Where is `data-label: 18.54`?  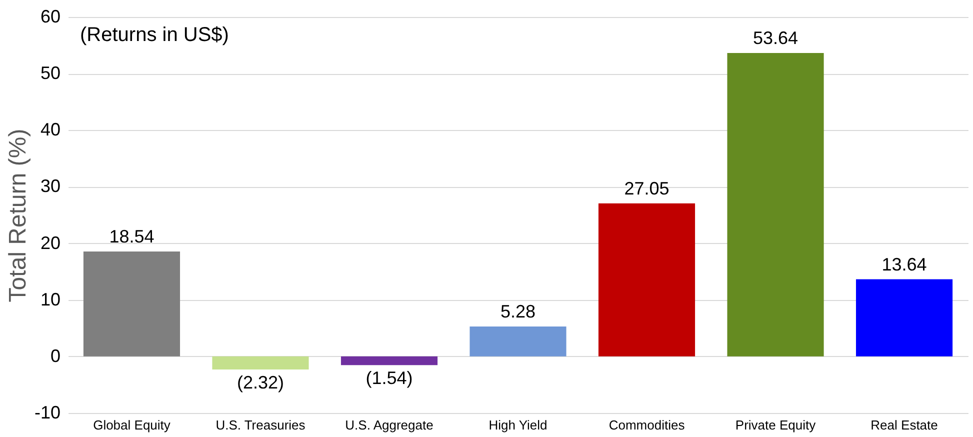 data-label: 18.54 is located at coordinates (131, 236).